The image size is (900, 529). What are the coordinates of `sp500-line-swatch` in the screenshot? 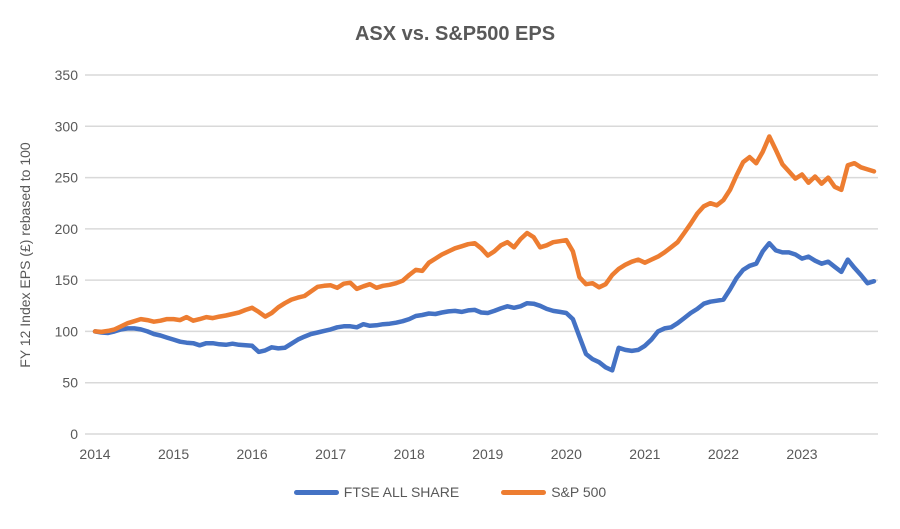 It's located at (524, 492).